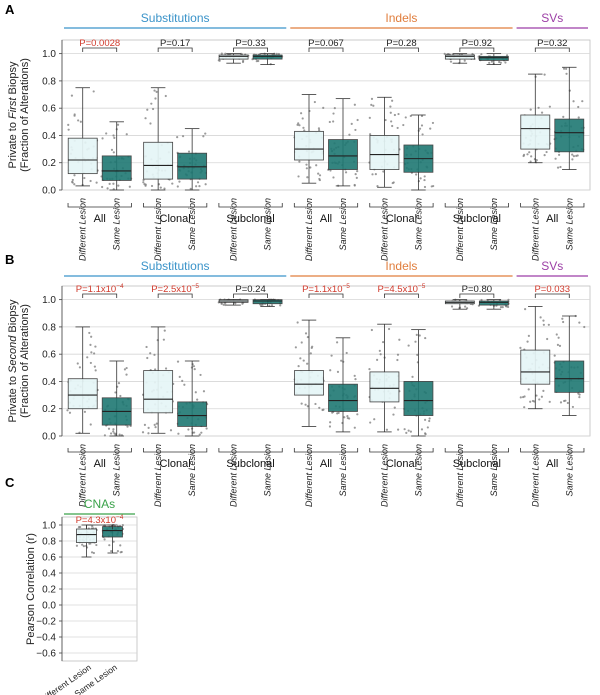  What do you see at coordinates (477, 43) in the screenshot?
I see `p-value-label: P=0.92` at bounding box center [477, 43].